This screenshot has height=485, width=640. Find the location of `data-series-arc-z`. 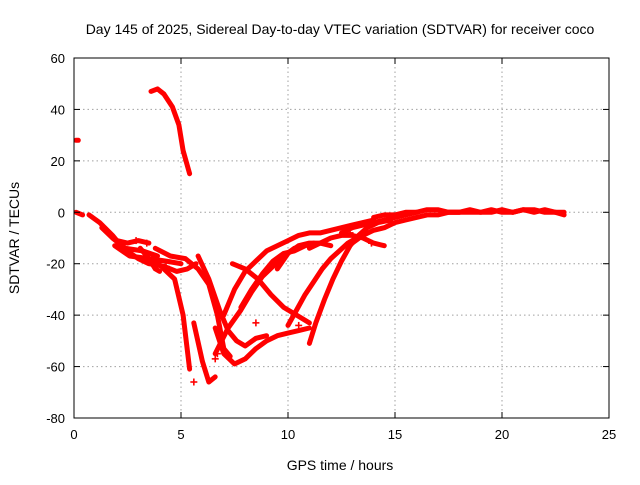

data-series-arc-z is located at coordinates (538, 211).